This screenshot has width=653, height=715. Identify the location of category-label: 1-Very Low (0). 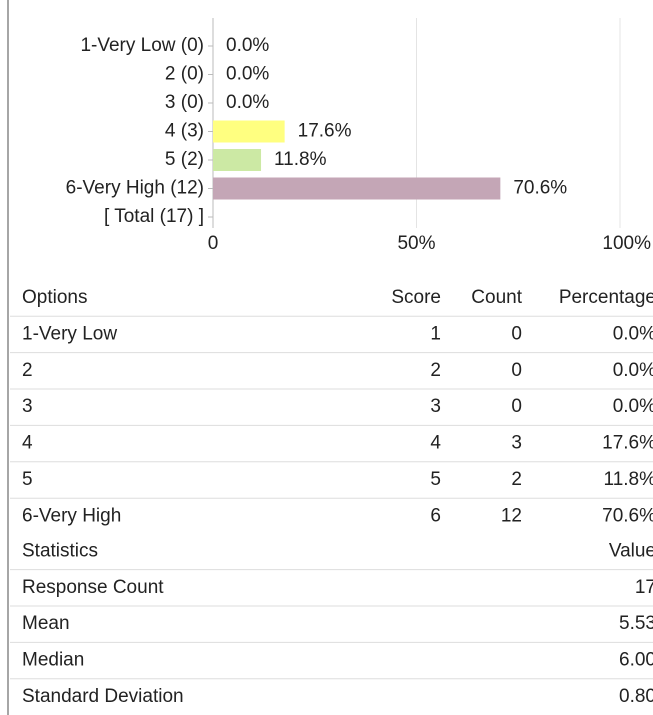
(142, 45).